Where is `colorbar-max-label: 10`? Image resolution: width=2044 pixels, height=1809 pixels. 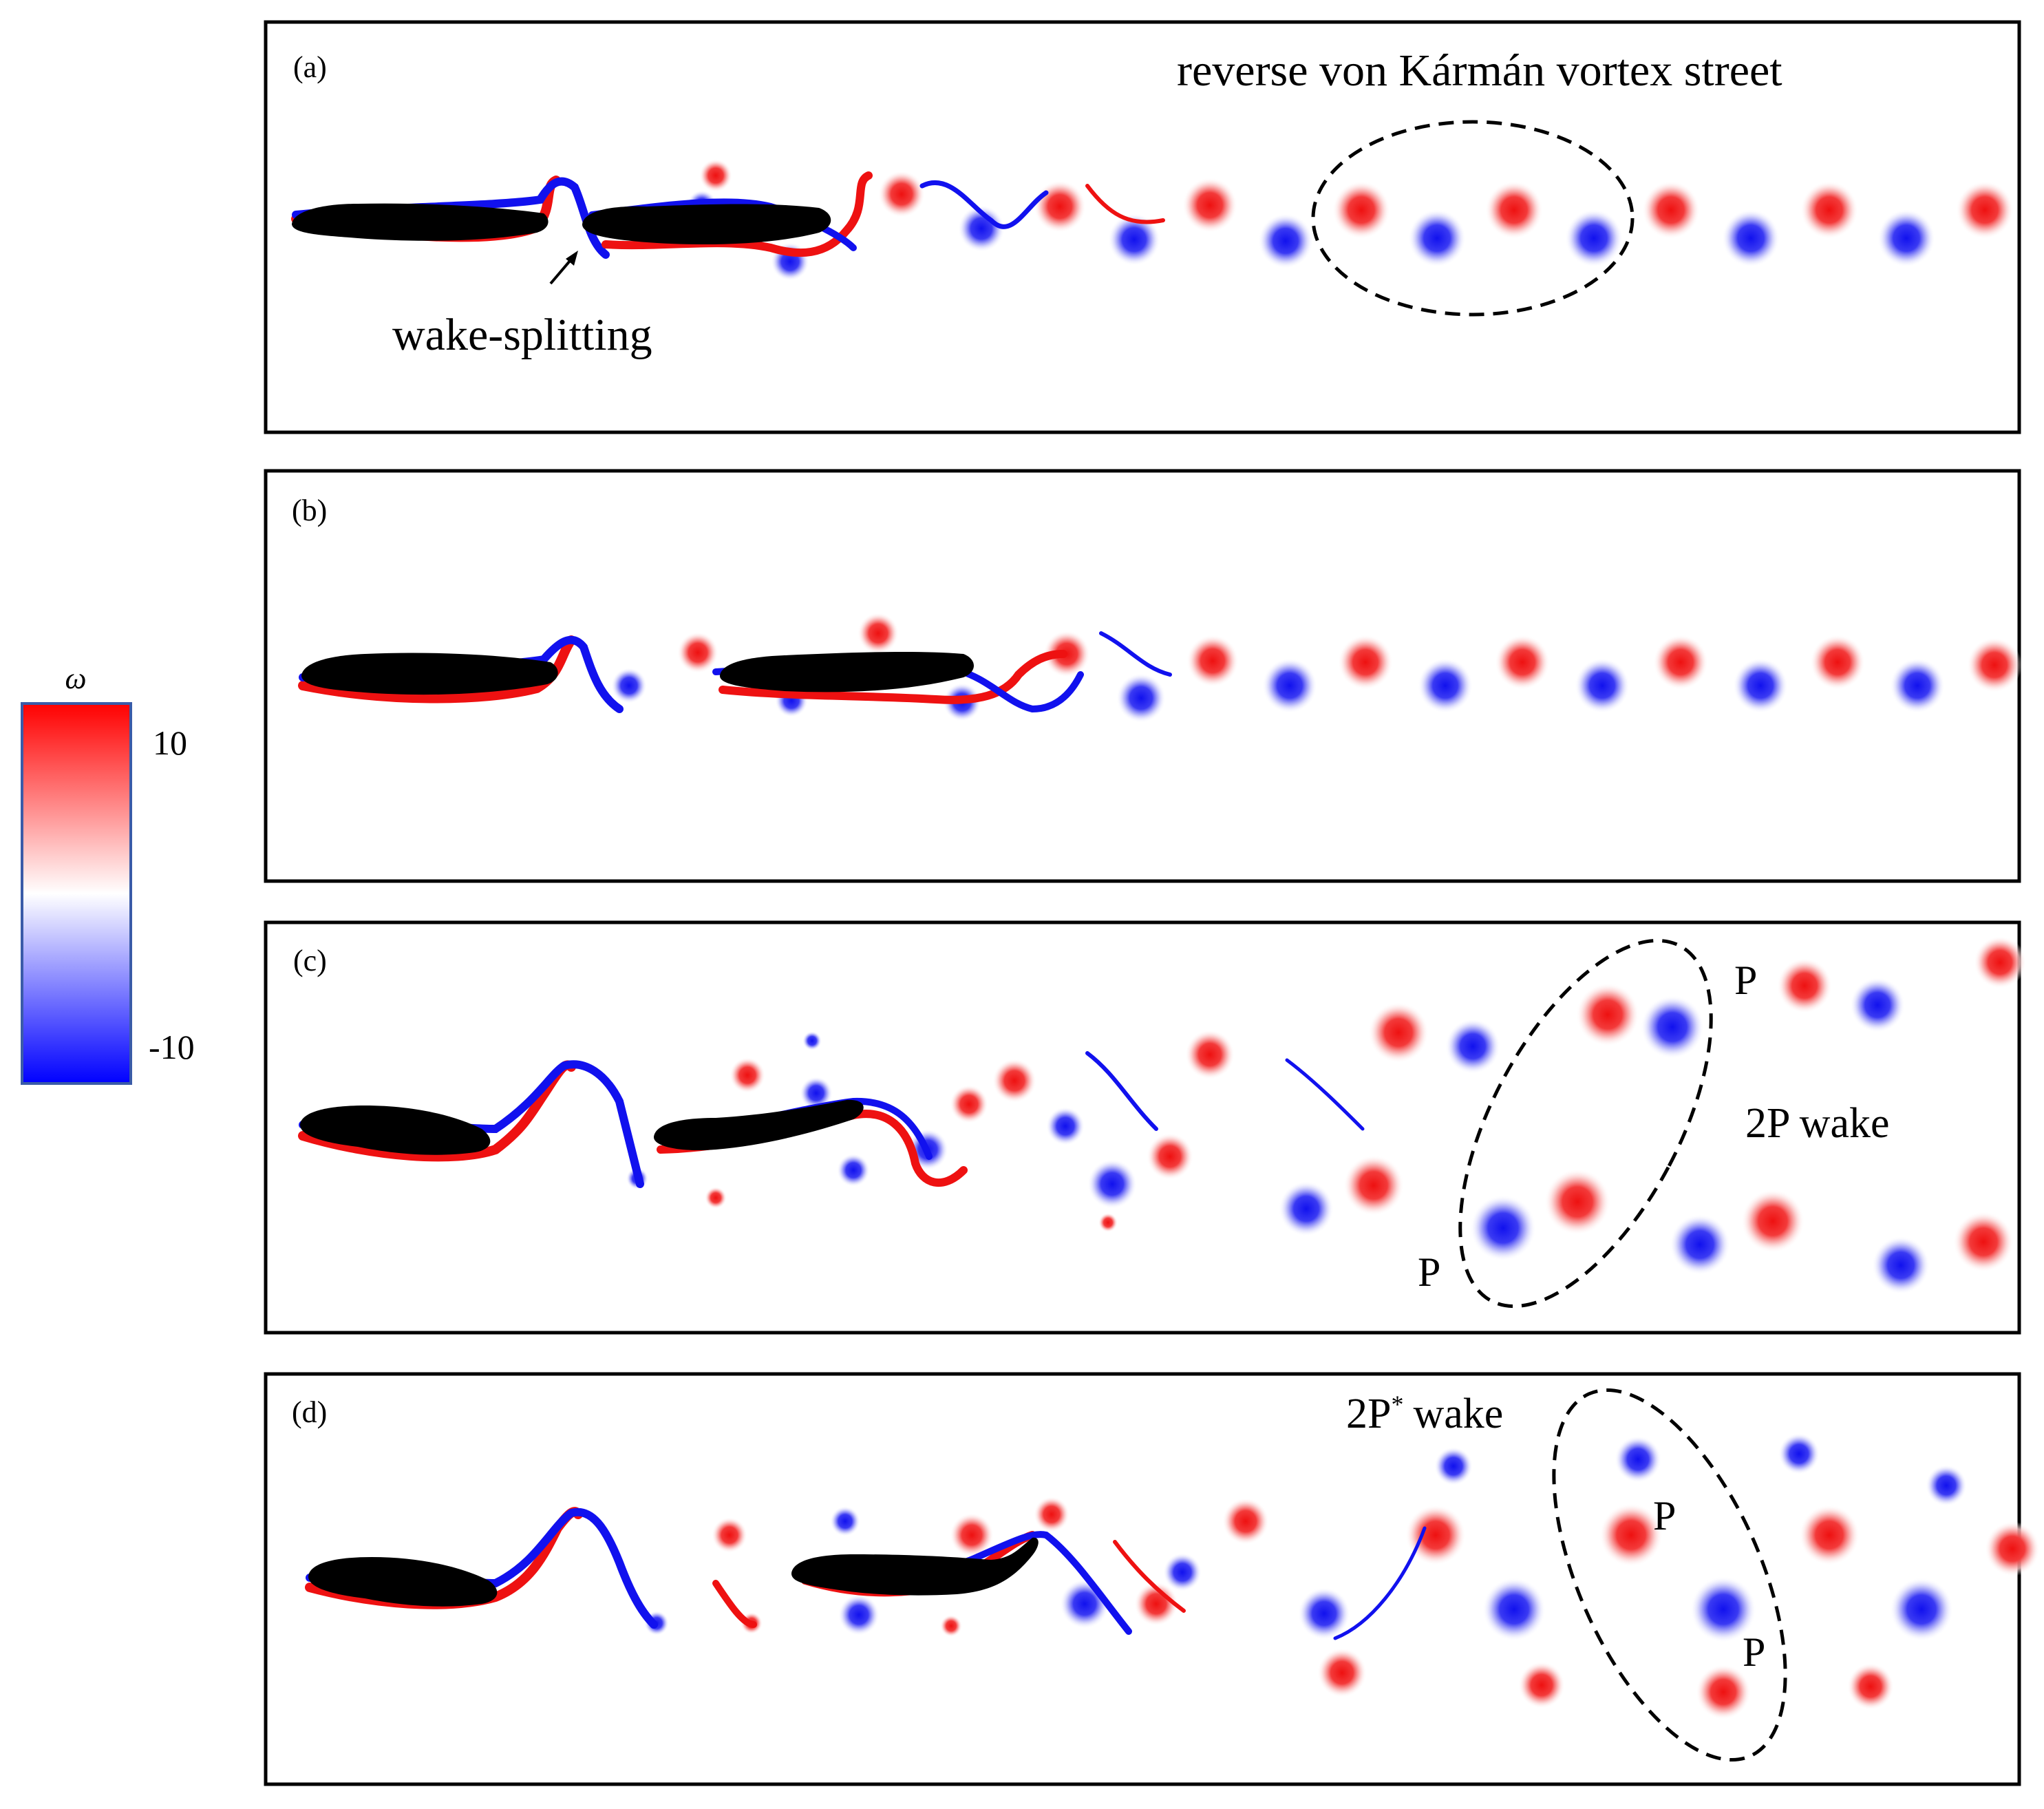
colorbar-max-label: 10 is located at coordinates (170, 742).